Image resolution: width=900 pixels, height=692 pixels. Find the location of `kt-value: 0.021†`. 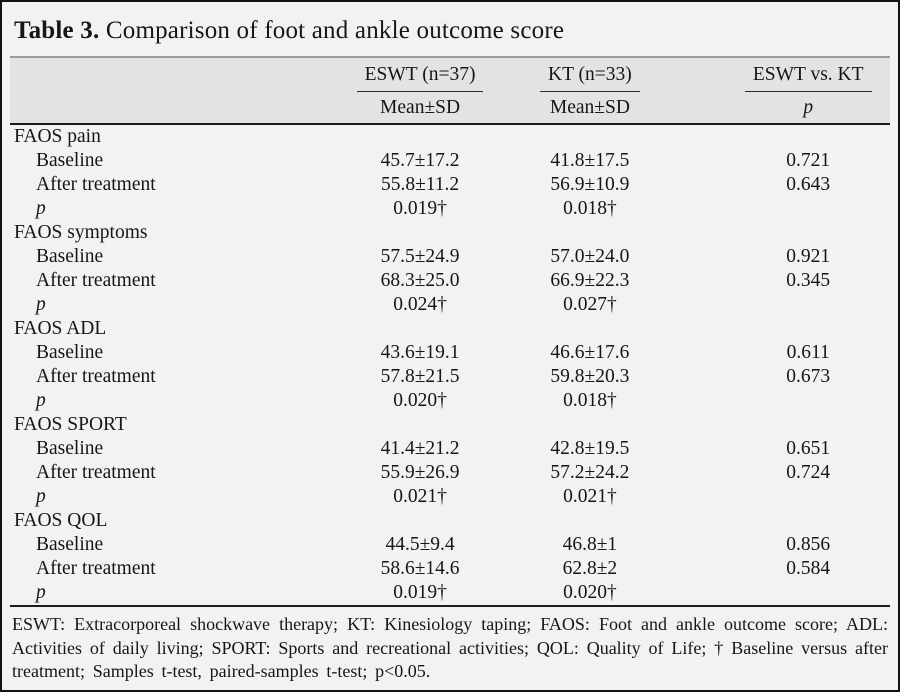

kt-value: 0.021† is located at coordinates (590, 496).